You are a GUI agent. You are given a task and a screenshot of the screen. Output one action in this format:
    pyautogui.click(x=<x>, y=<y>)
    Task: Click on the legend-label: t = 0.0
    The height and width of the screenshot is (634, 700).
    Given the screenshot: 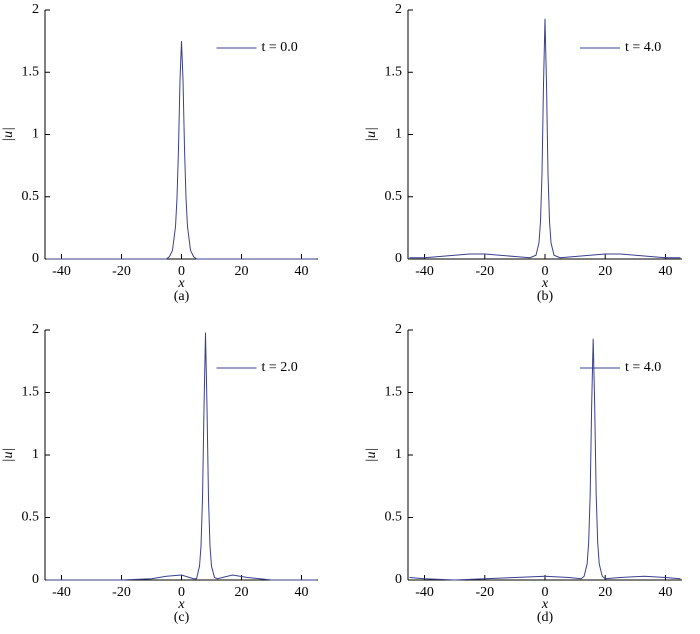 What is the action you would take?
    pyautogui.click(x=280, y=47)
    